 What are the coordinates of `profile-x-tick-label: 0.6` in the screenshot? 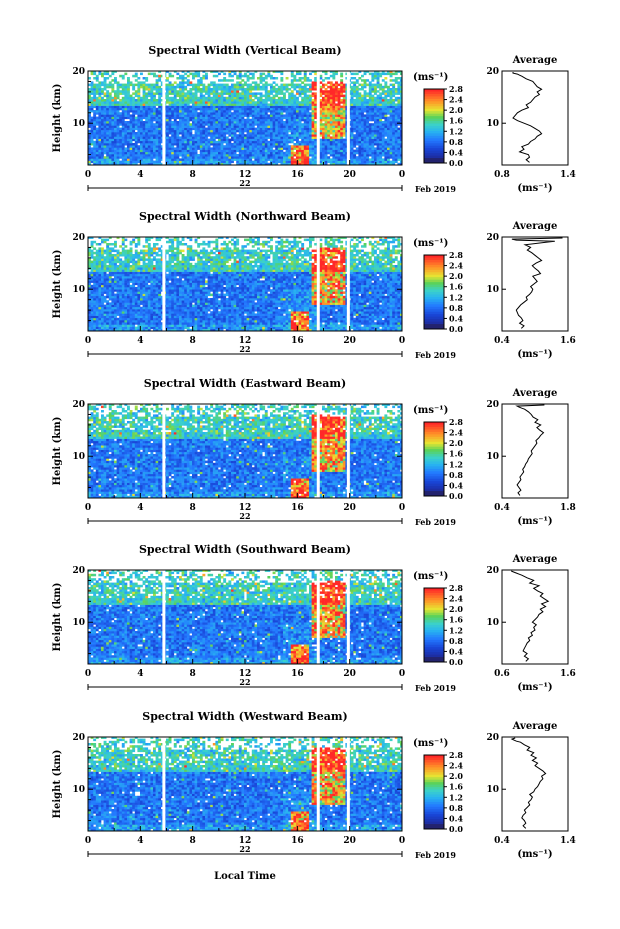 It's located at (502, 674).